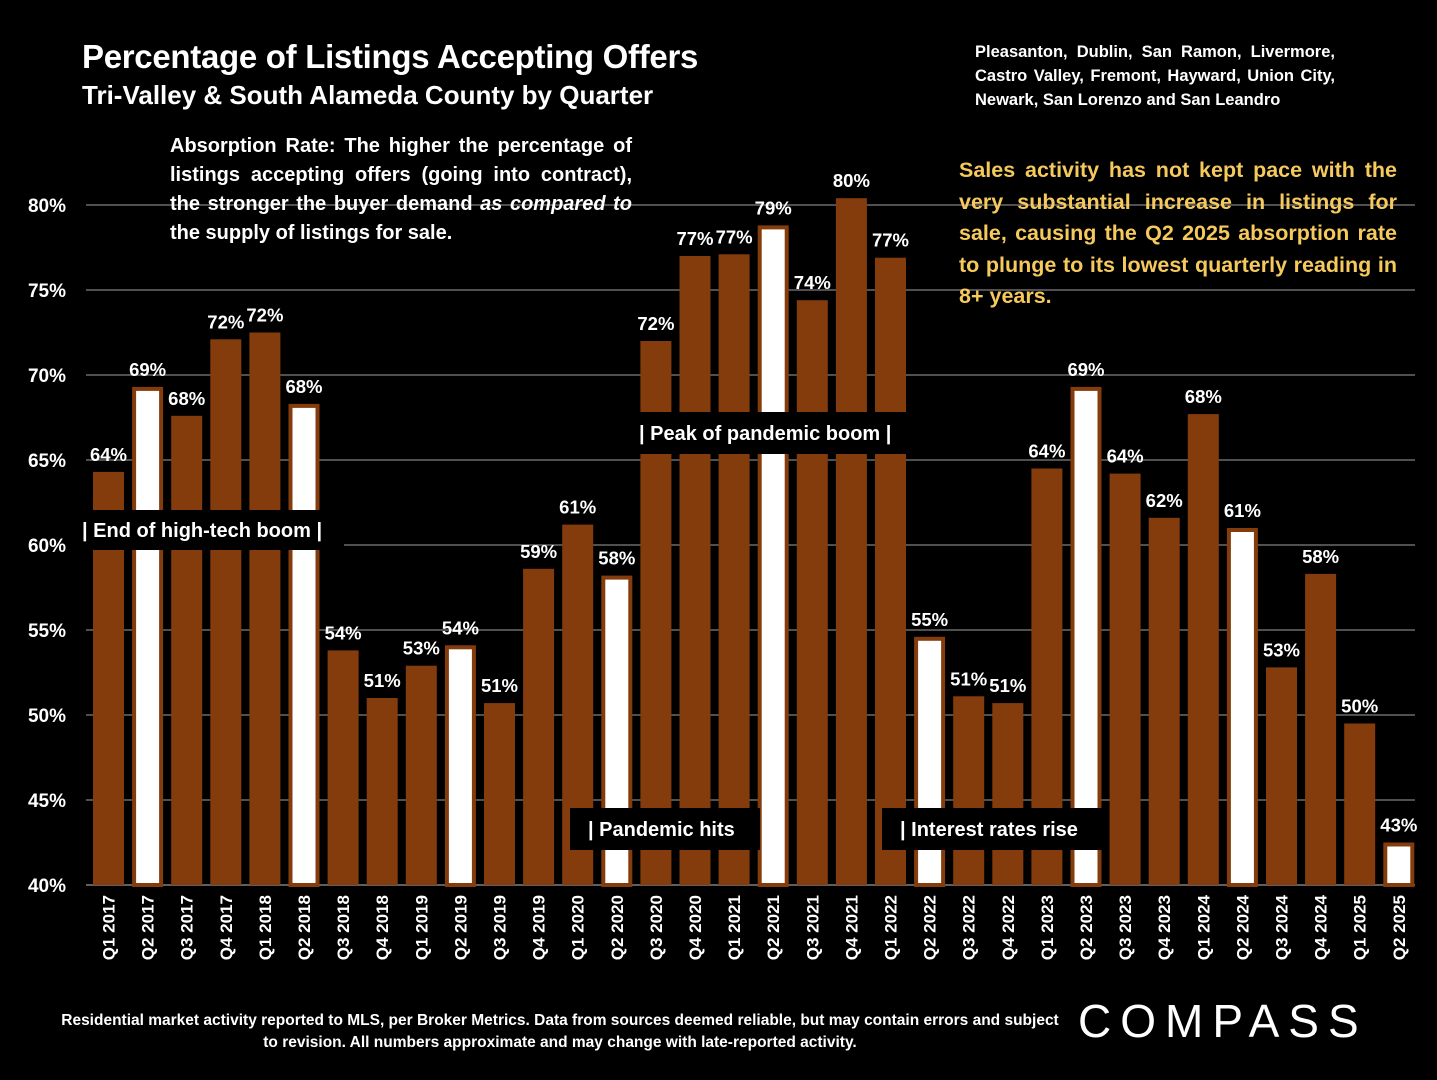  Describe the element at coordinates (1223, 1021) in the screenshot. I see `compass-logo: COMPASS` at that location.